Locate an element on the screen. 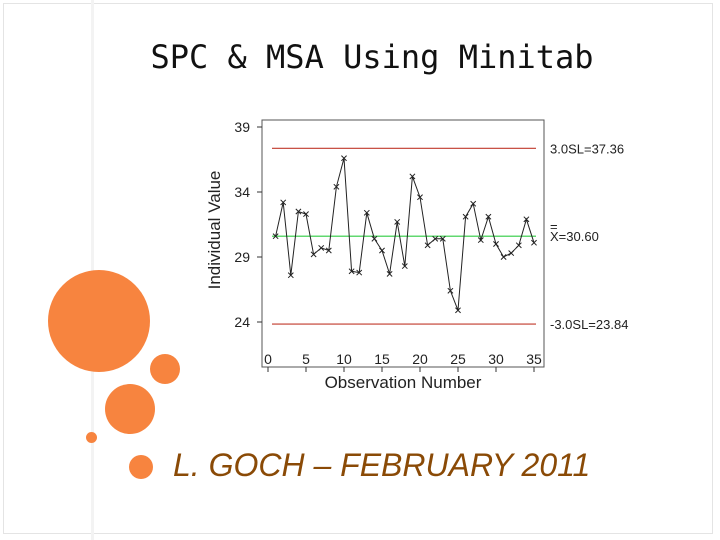 The width and height of the screenshot is (720, 540). control-limit-label: X=30.60 is located at coordinates (574, 236).